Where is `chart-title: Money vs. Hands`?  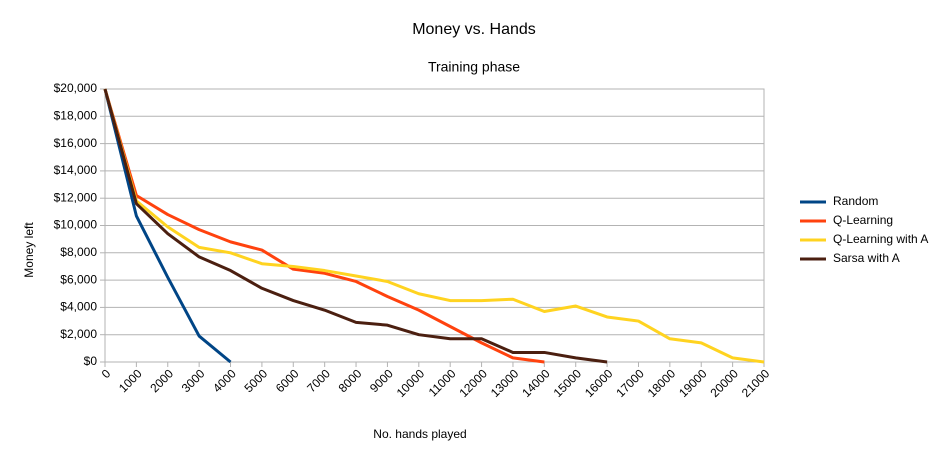 chart-title: Money vs. Hands is located at coordinates (474, 29).